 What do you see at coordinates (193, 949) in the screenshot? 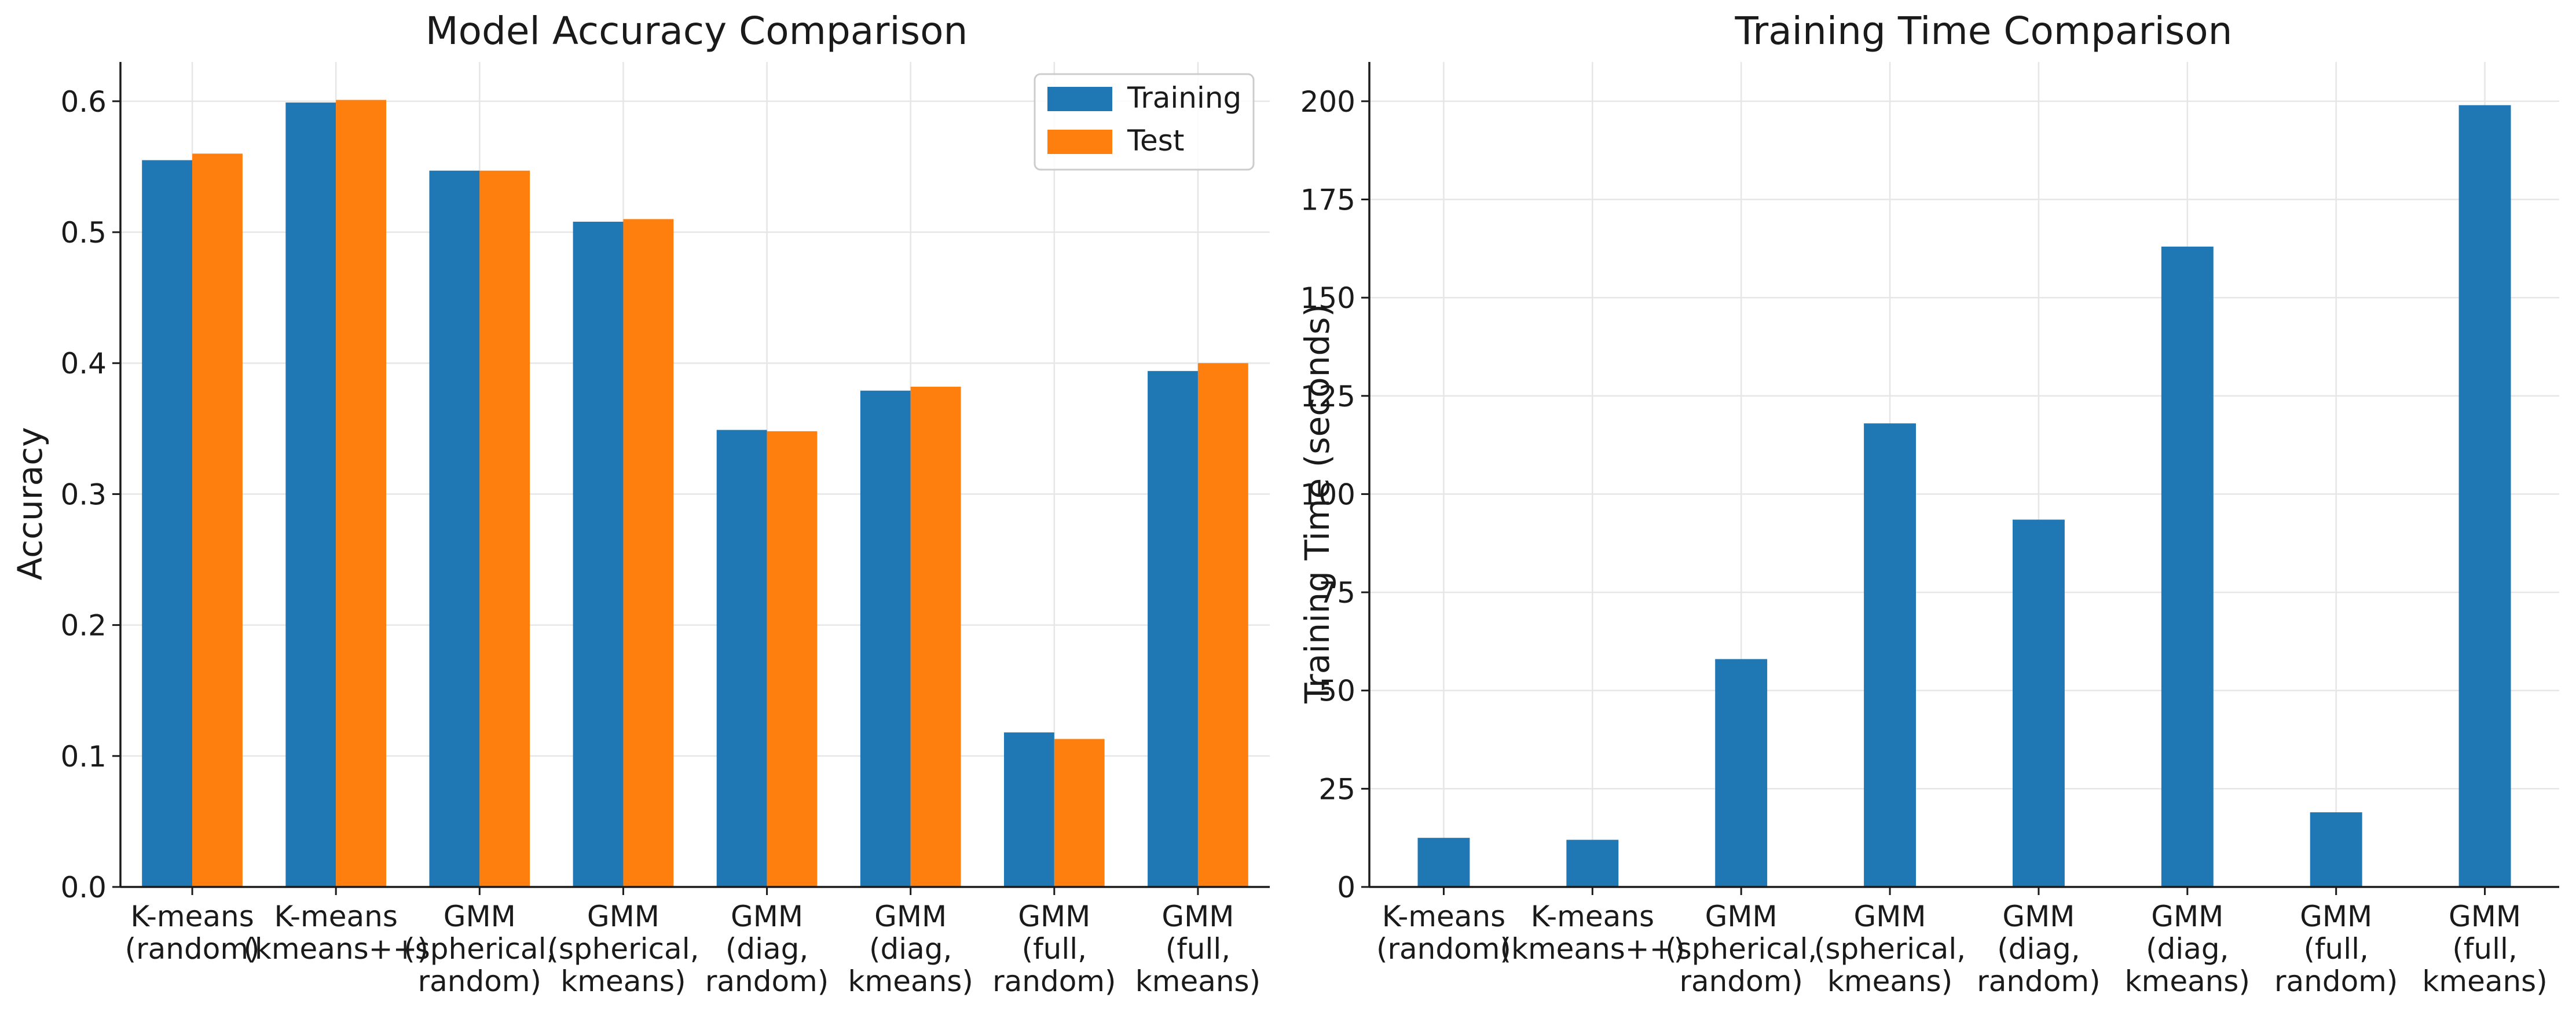
I see `accuracy-x-tick-label: (random)` at bounding box center [193, 949].